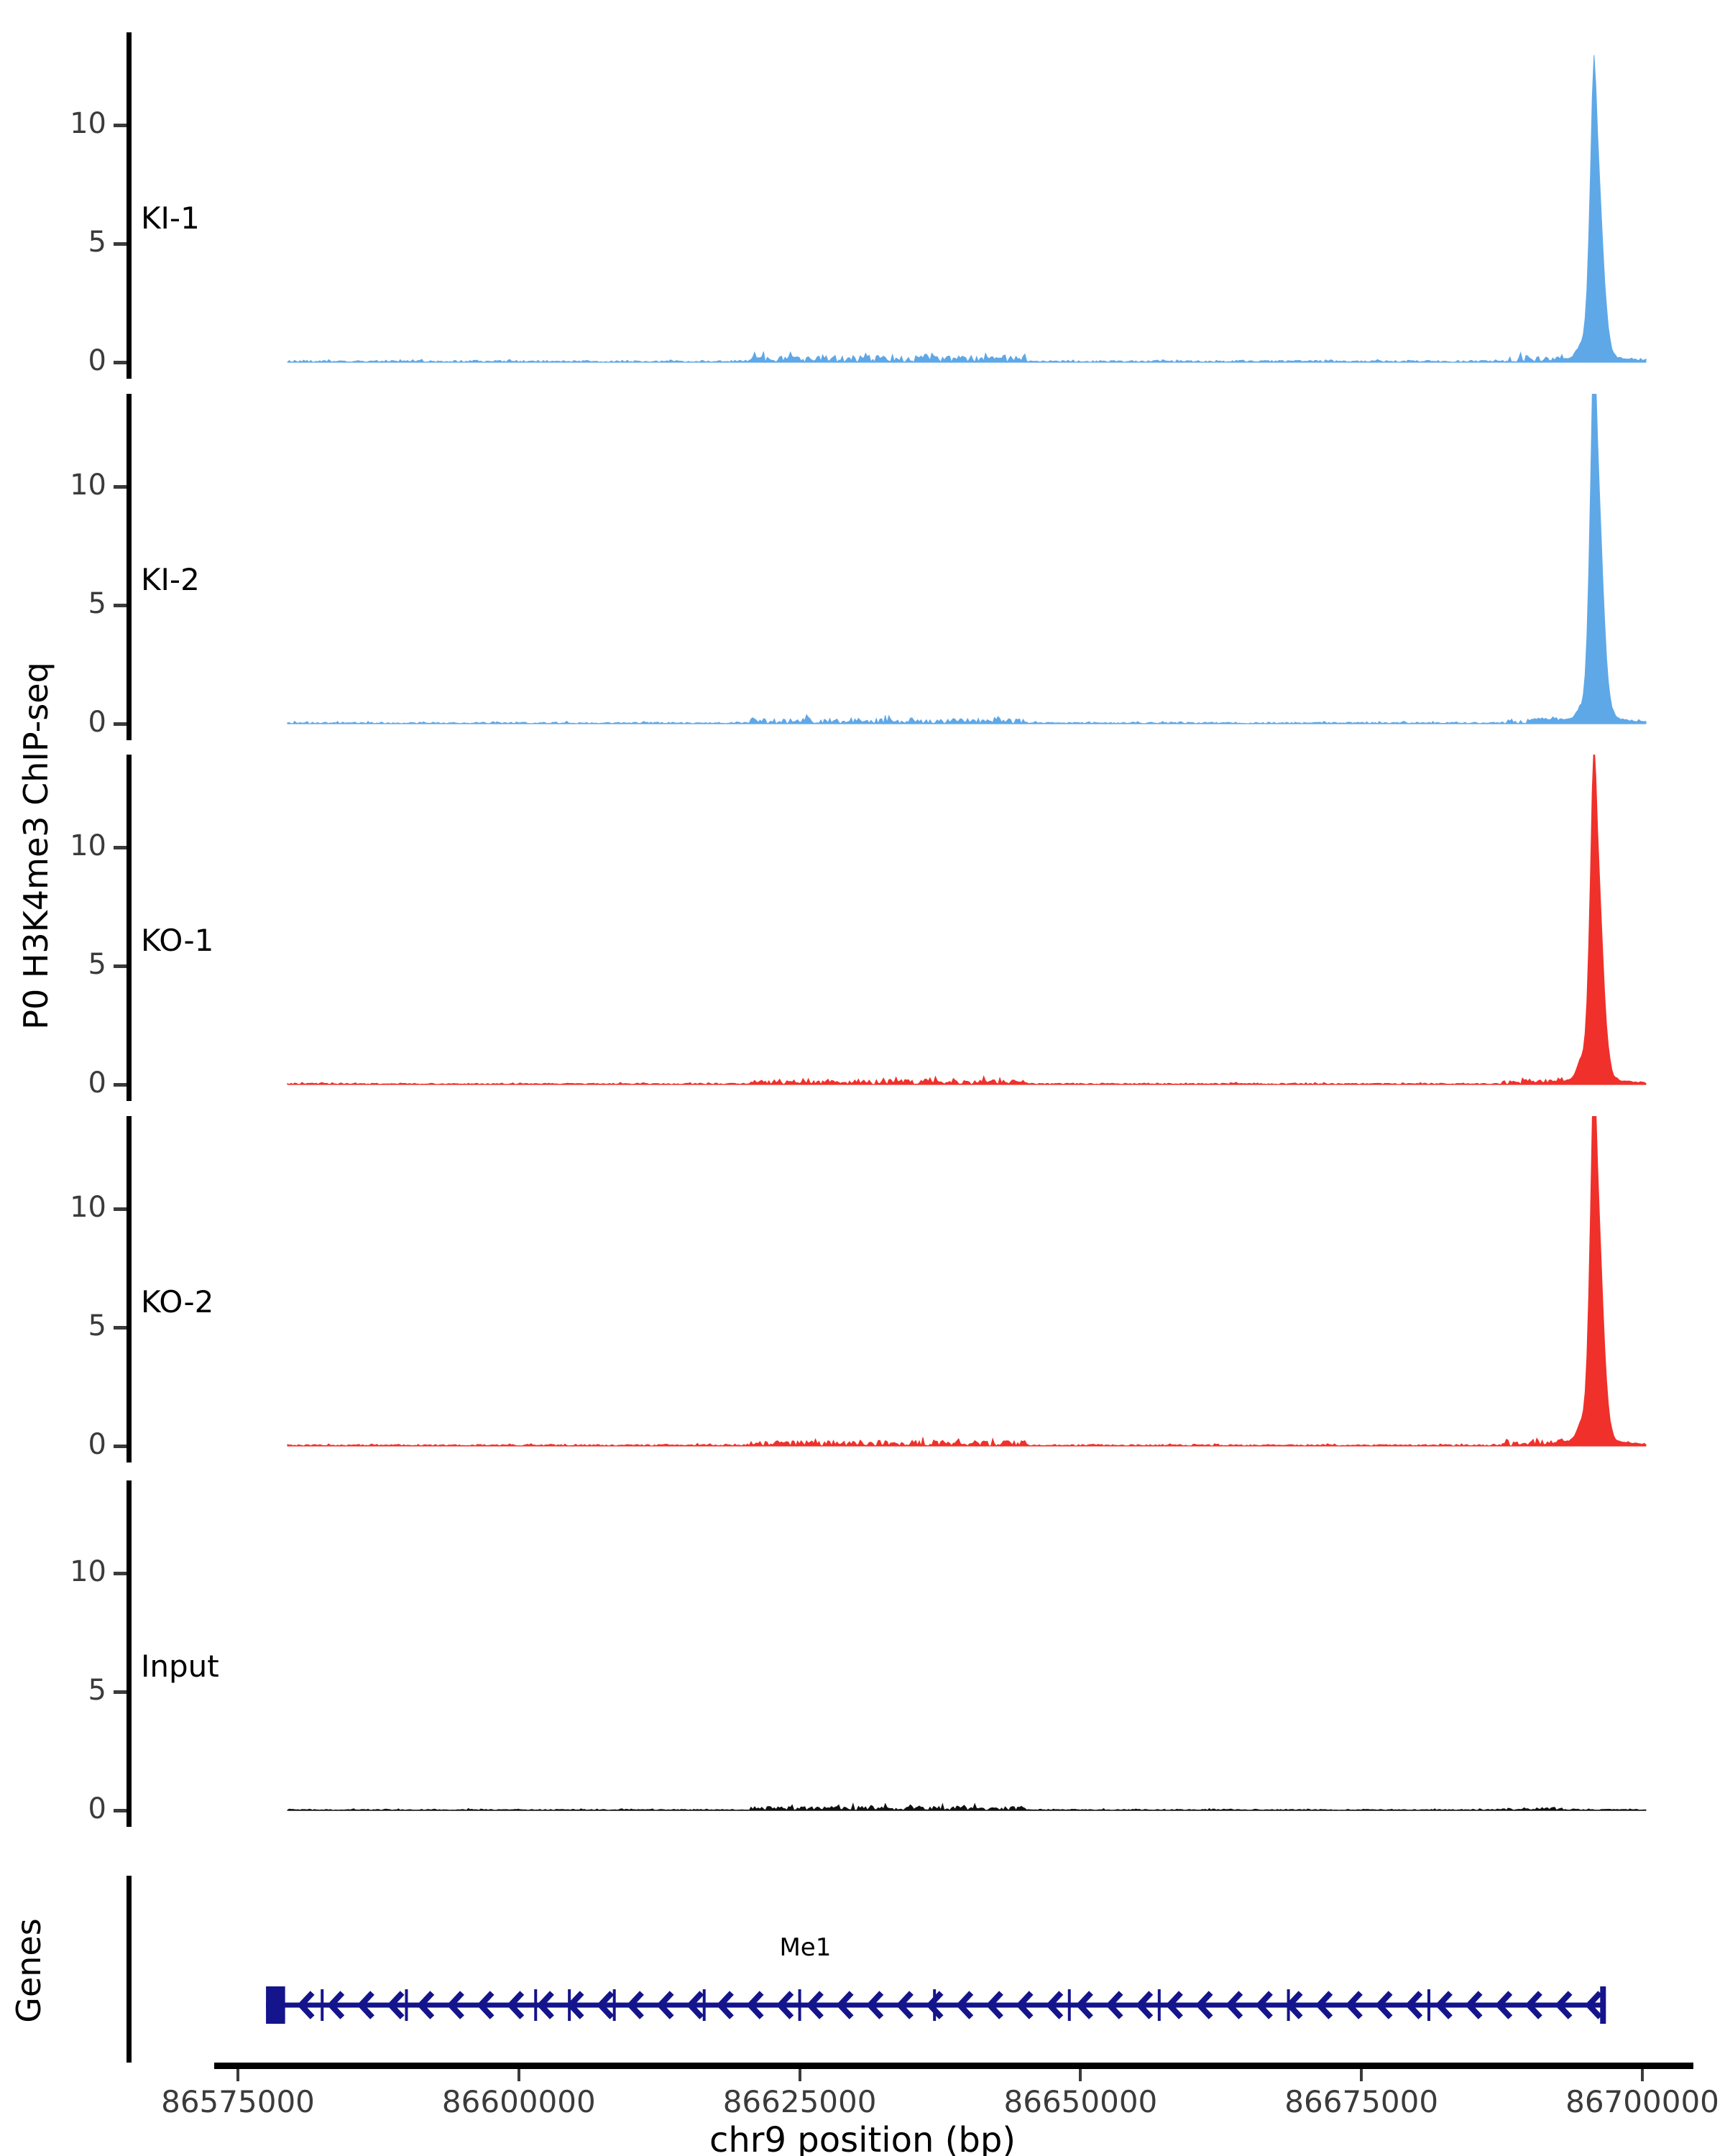 The height and width of the screenshot is (2156, 1725). I want to click on x-tick-label: 86700000, so click(1642, 2102).